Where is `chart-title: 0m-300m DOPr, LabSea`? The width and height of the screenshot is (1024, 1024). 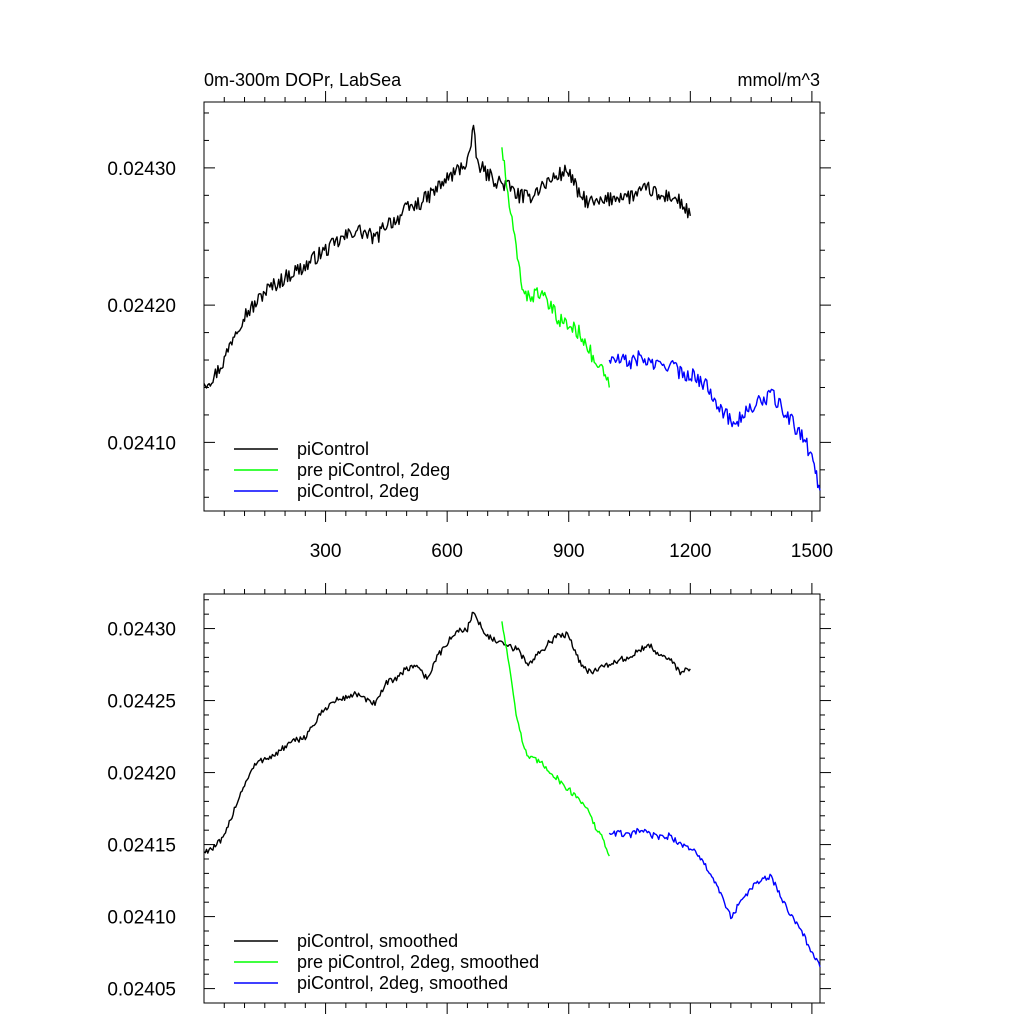
chart-title: 0m-300m DOPr, LabSea is located at coordinates (303, 80).